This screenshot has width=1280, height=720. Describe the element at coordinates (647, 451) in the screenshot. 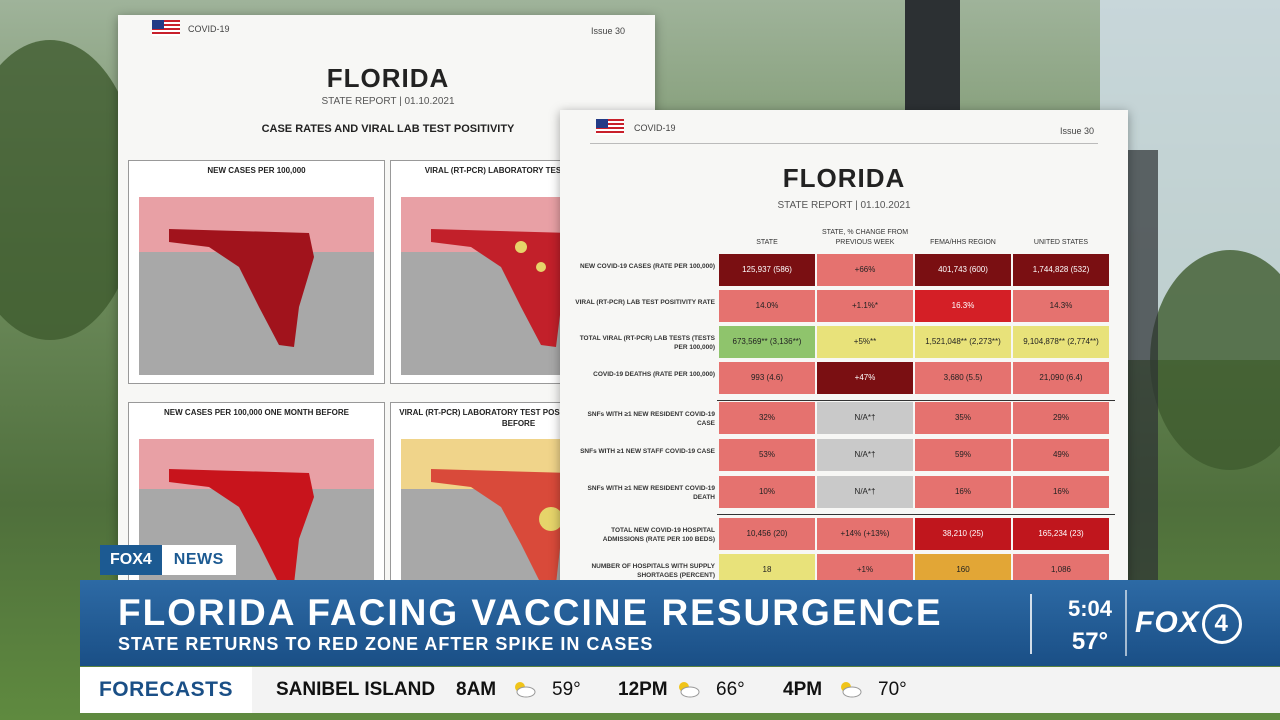

I see `row-label: SNFs WITH ≥1 NEW STAFF COVID-19 CASE` at that location.